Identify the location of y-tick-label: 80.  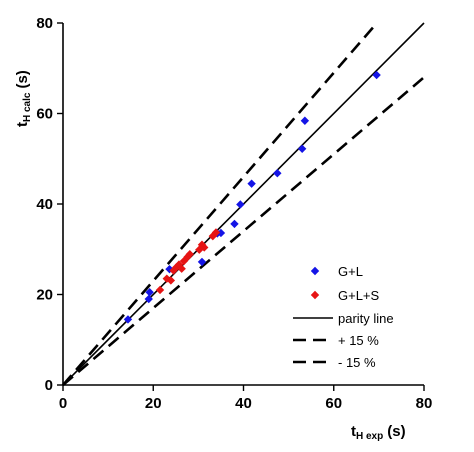
(44, 23).